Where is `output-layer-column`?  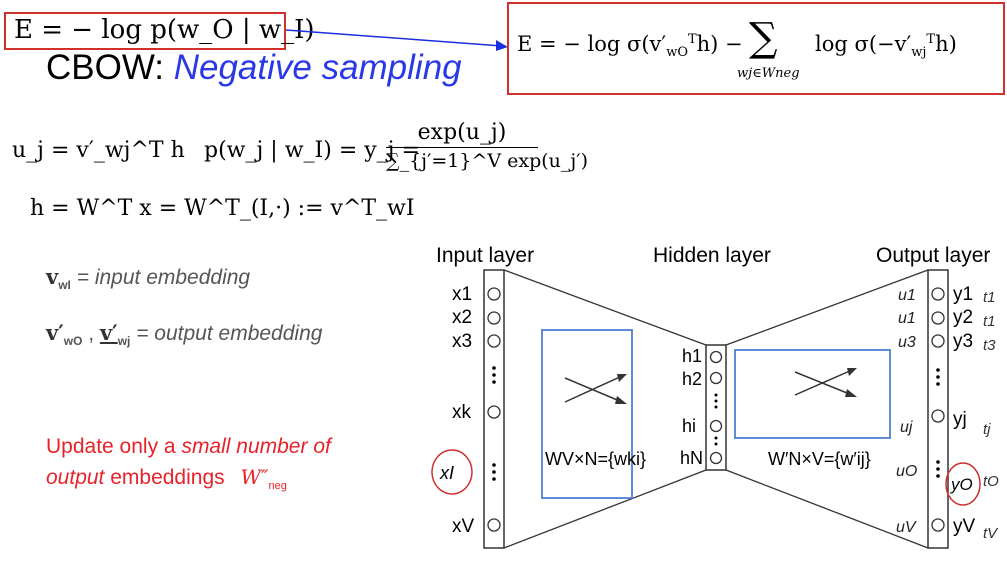
output-layer-column is located at coordinates (938, 409).